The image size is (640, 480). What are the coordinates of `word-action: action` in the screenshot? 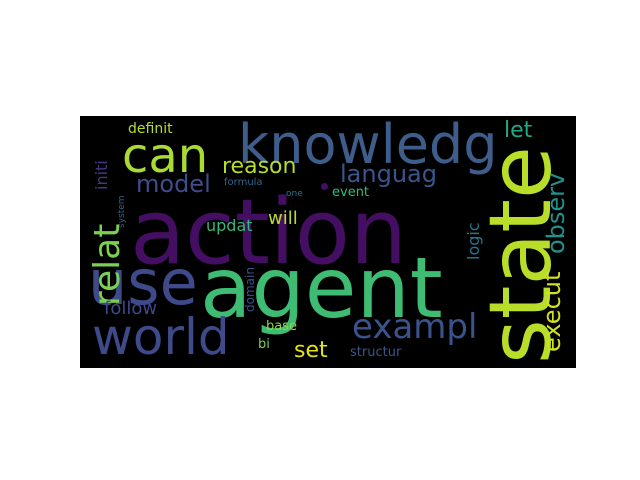 It's located at (269, 232).